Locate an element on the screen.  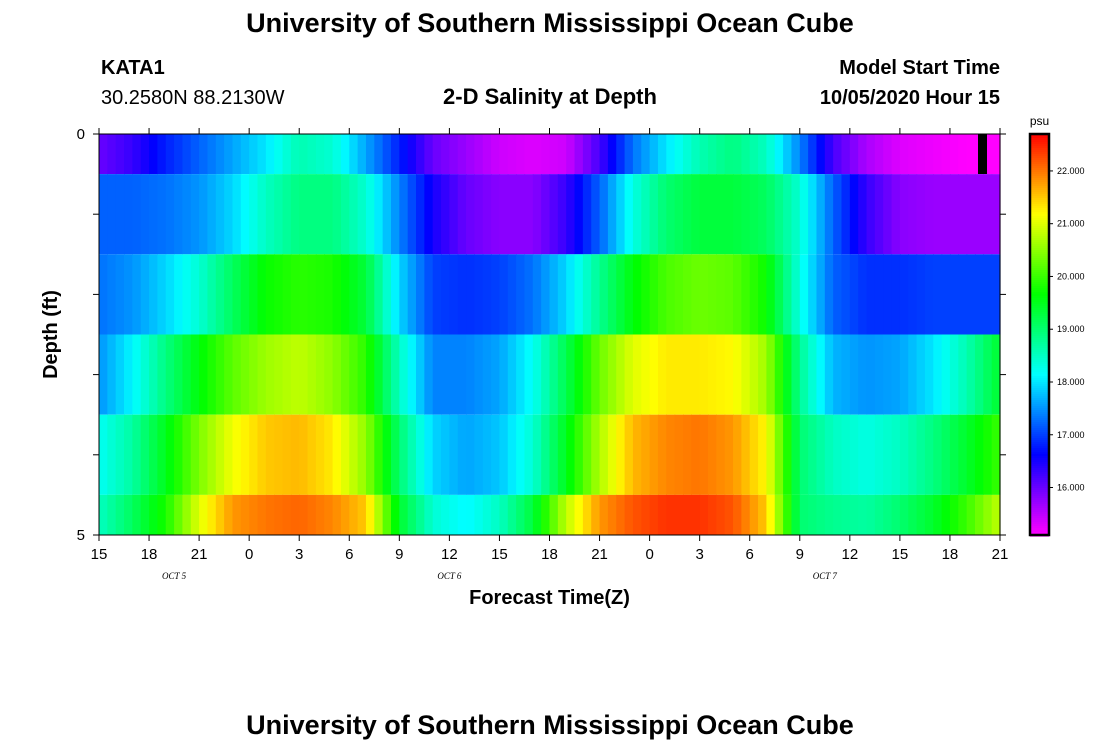
station-location: 30.2580N 88.2130W is located at coordinates (193, 98).